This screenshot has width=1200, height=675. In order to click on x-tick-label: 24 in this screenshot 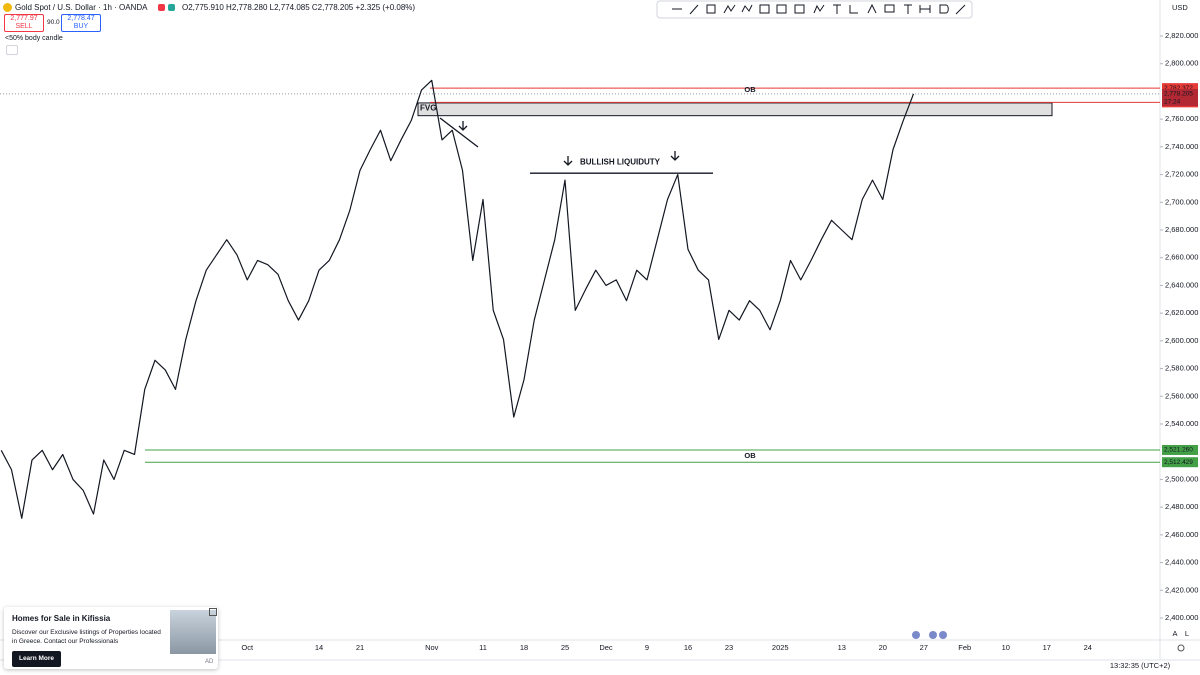, I will do `click(1088, 647)`.